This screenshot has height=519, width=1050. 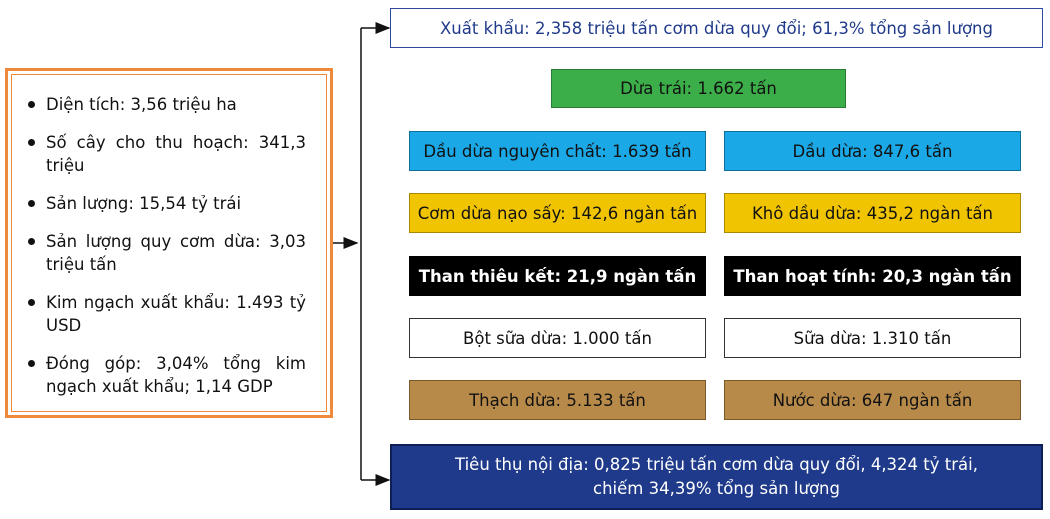 I want to click on domestic-line: chiếm 34,39% tổng sản lượng, so click(x=716, y=488).